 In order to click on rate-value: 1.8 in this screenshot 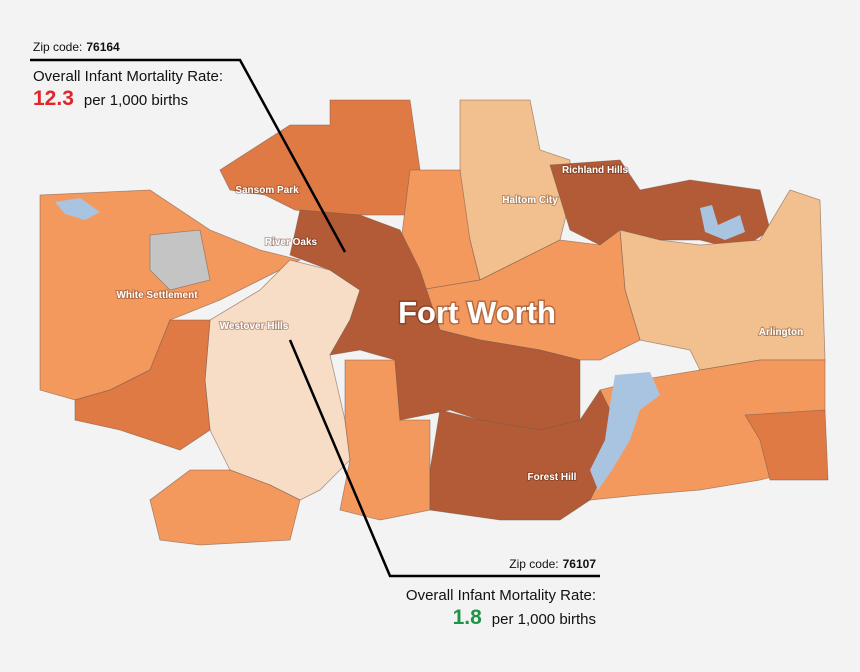, I will do `click(468, 617)`.